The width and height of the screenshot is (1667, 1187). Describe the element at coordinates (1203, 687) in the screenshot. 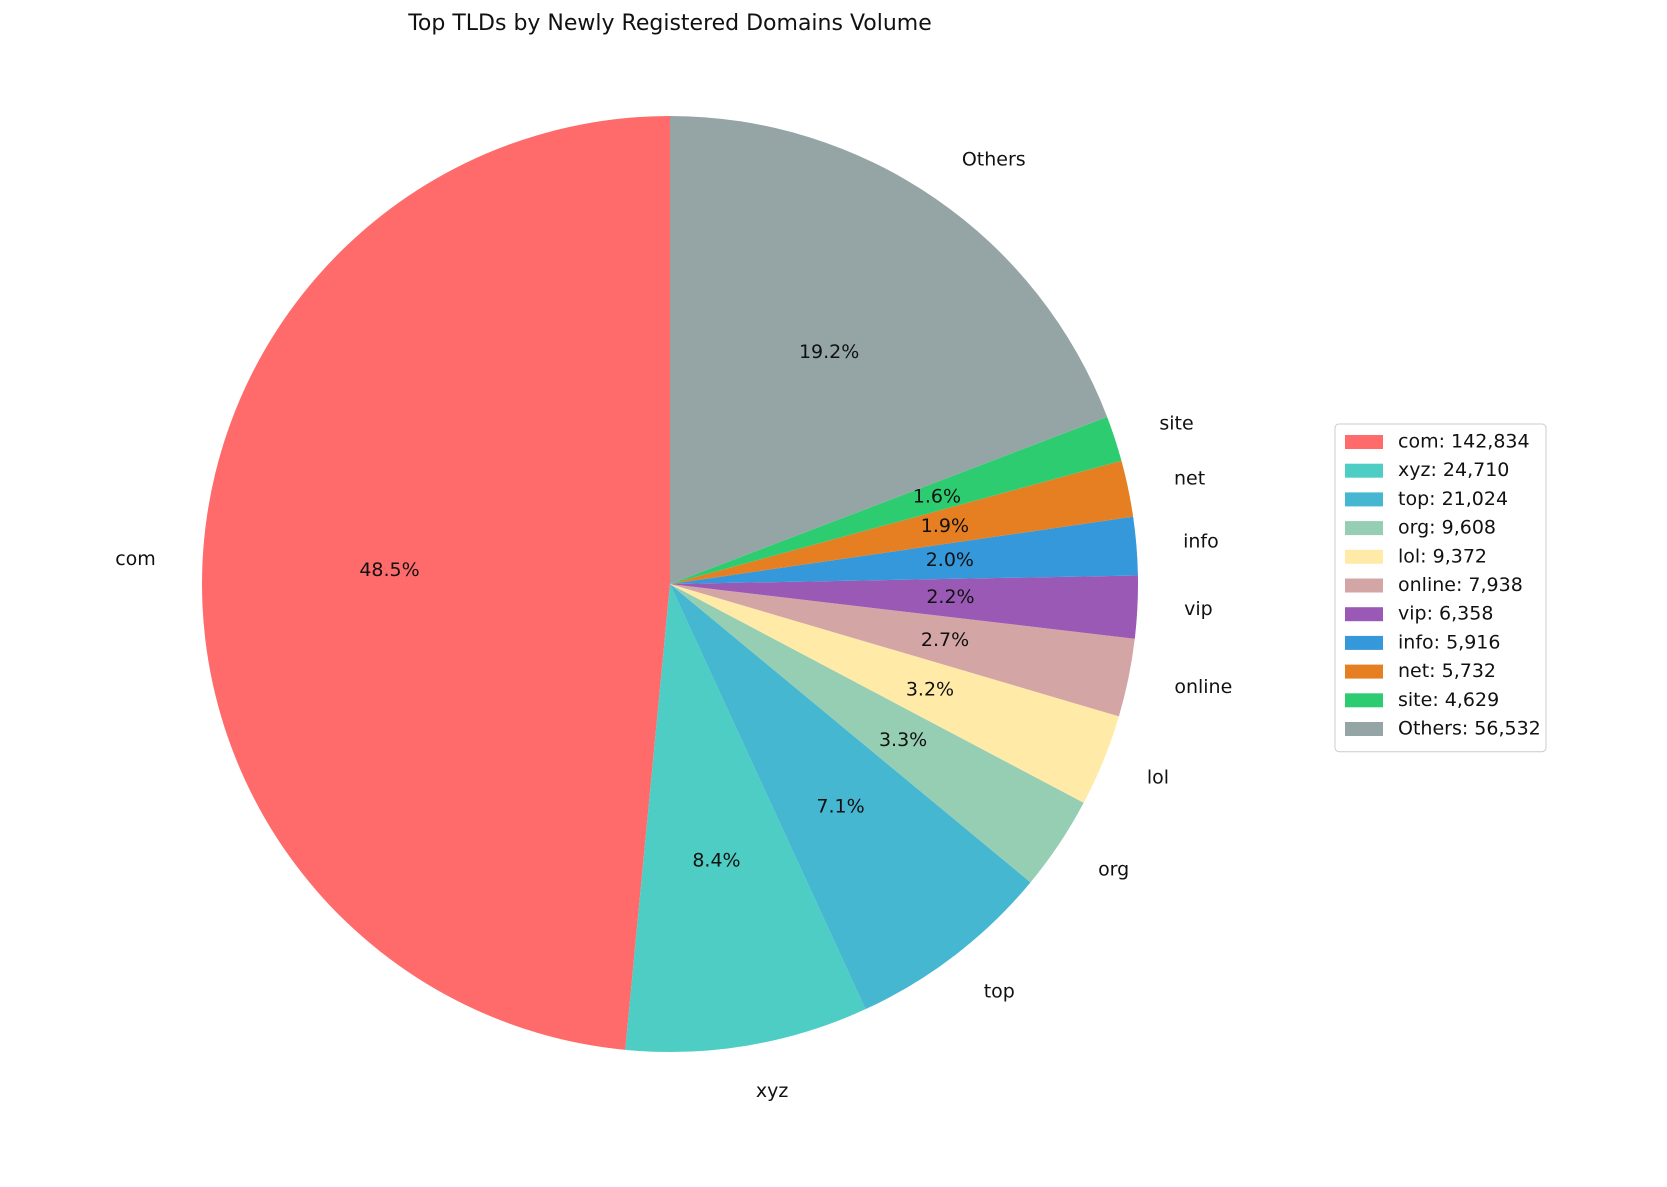

I see `slice-label: online` at that location.